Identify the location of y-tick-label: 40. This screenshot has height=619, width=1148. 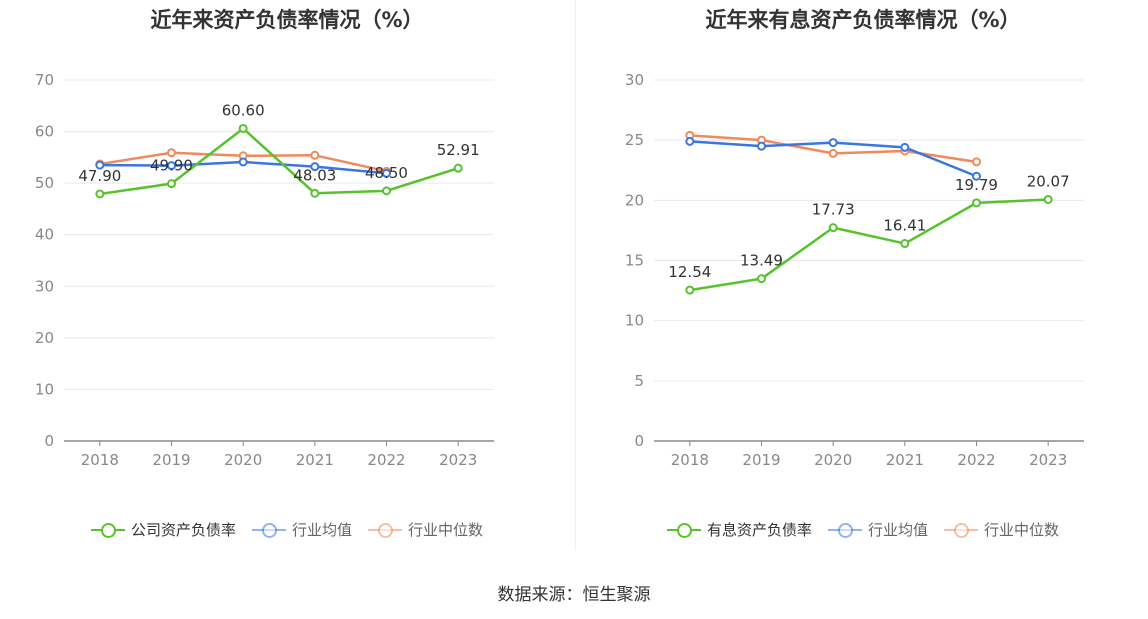
(44, 235).